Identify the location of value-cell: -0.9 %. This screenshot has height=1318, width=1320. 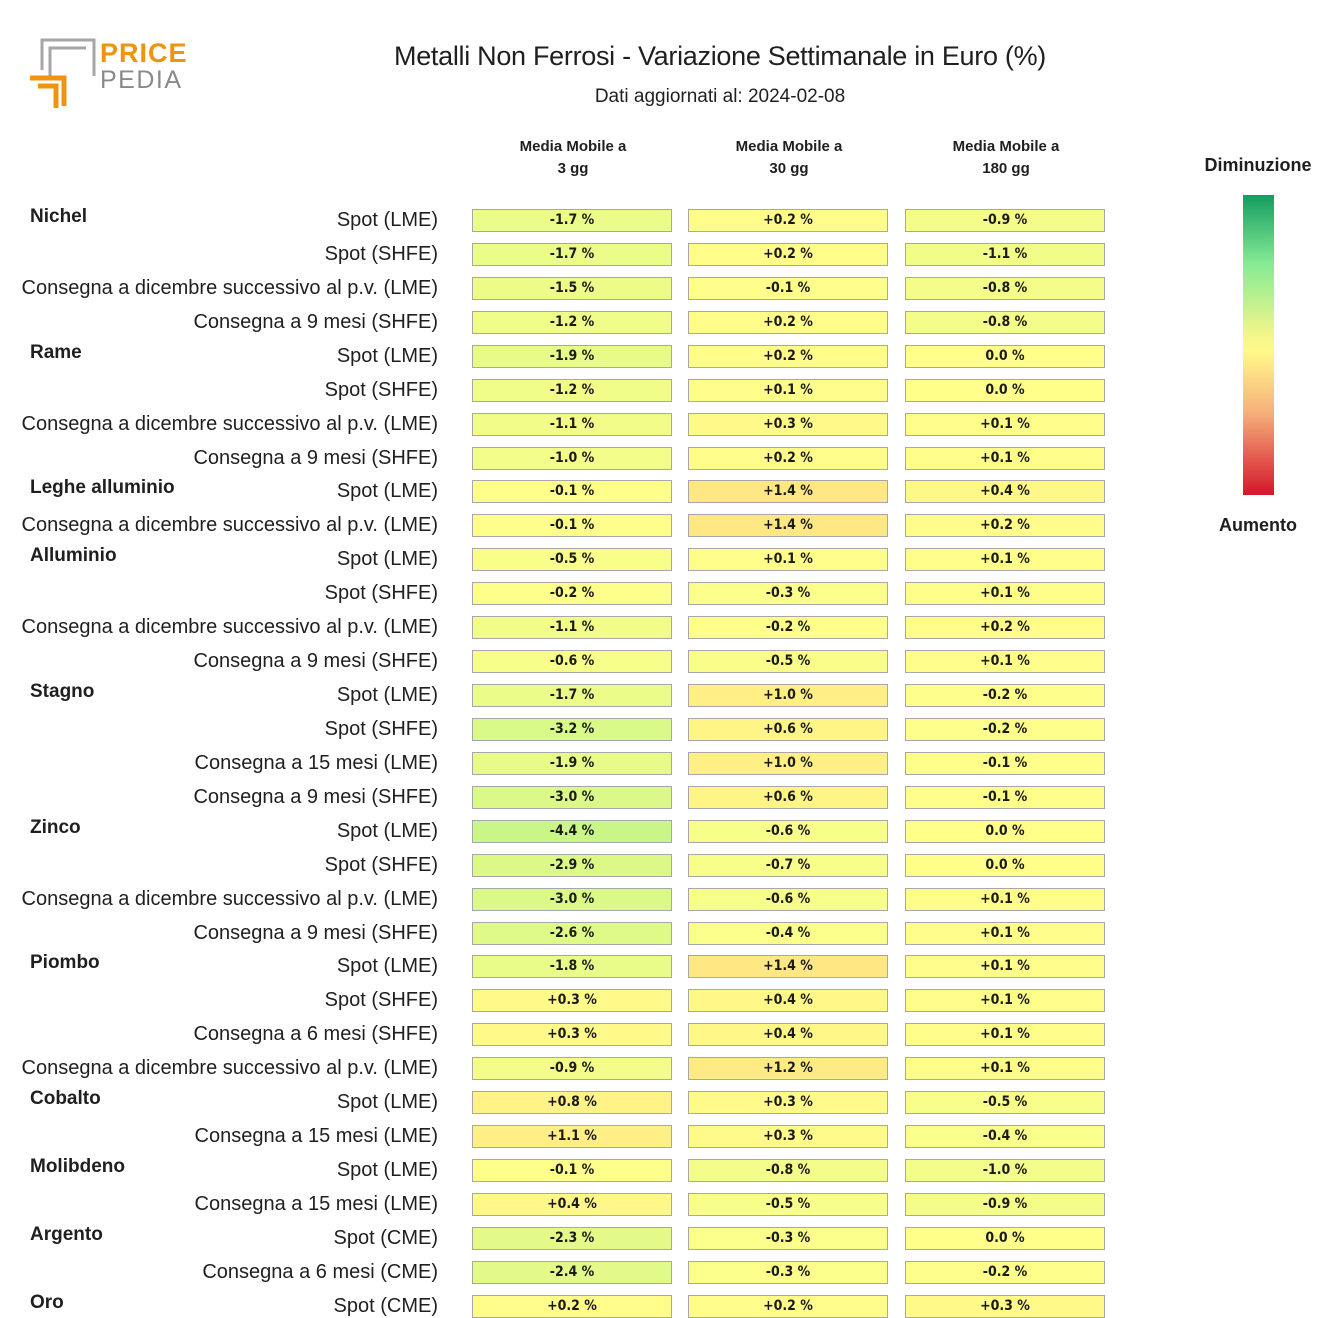
(1005, 220).